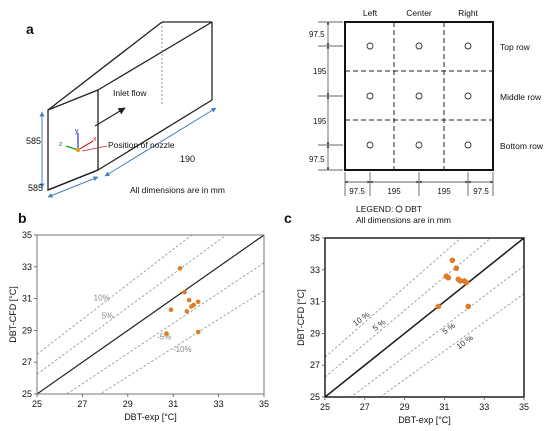 The width and height of the screenshot is (550, 431). What do you see at coordinates (177, 190) in the screenshot?
I see `dims-note-a: All dimensions are in mm` at bounding box center [177, 190].